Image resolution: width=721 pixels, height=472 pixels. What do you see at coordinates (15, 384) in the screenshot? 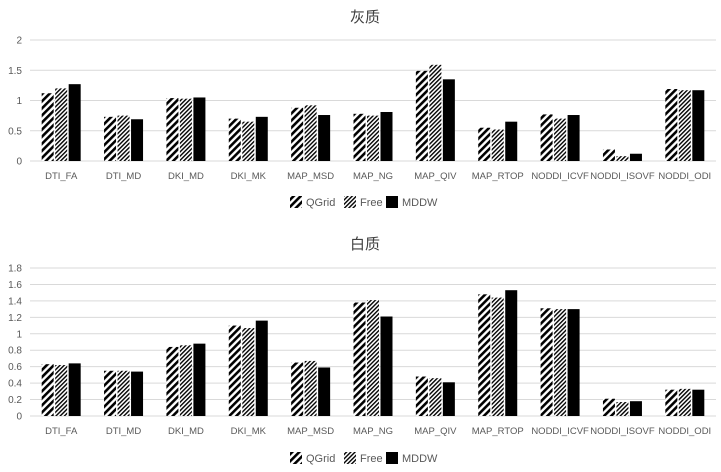
I see `y-tick-label: 0.4` at bounding box center [15, 384].